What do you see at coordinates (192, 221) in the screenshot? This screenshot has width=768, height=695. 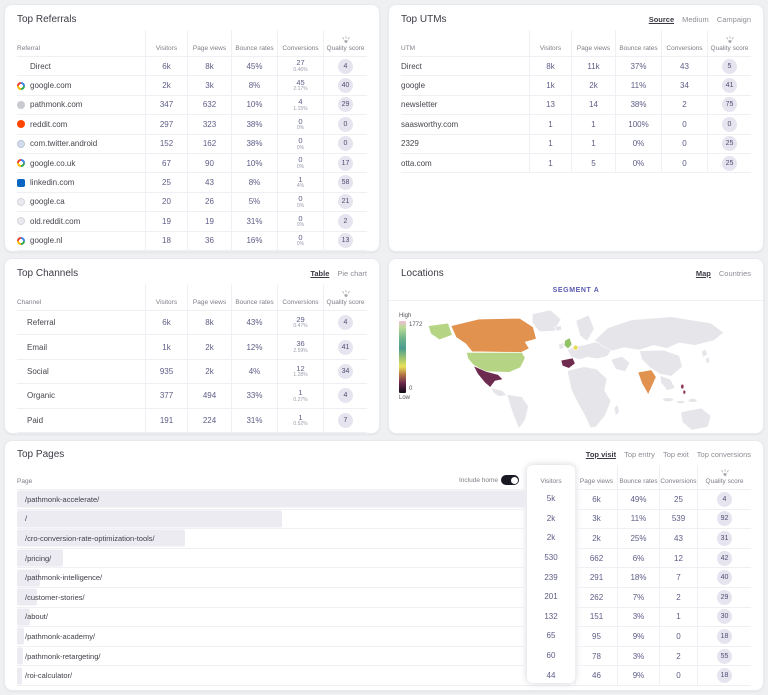 I see `referral-row: old.reddit.com 19 19 31% 0 0% 2` at bounding box center [192, 221].